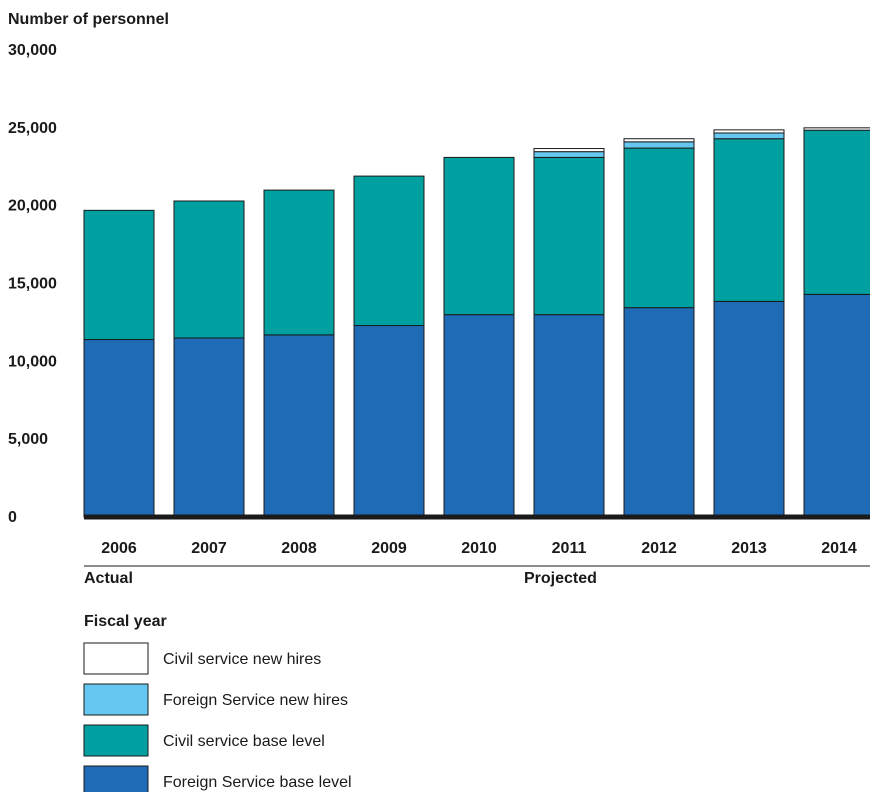  I want to click on y-tick-label: 15,000, so click(32, 284).